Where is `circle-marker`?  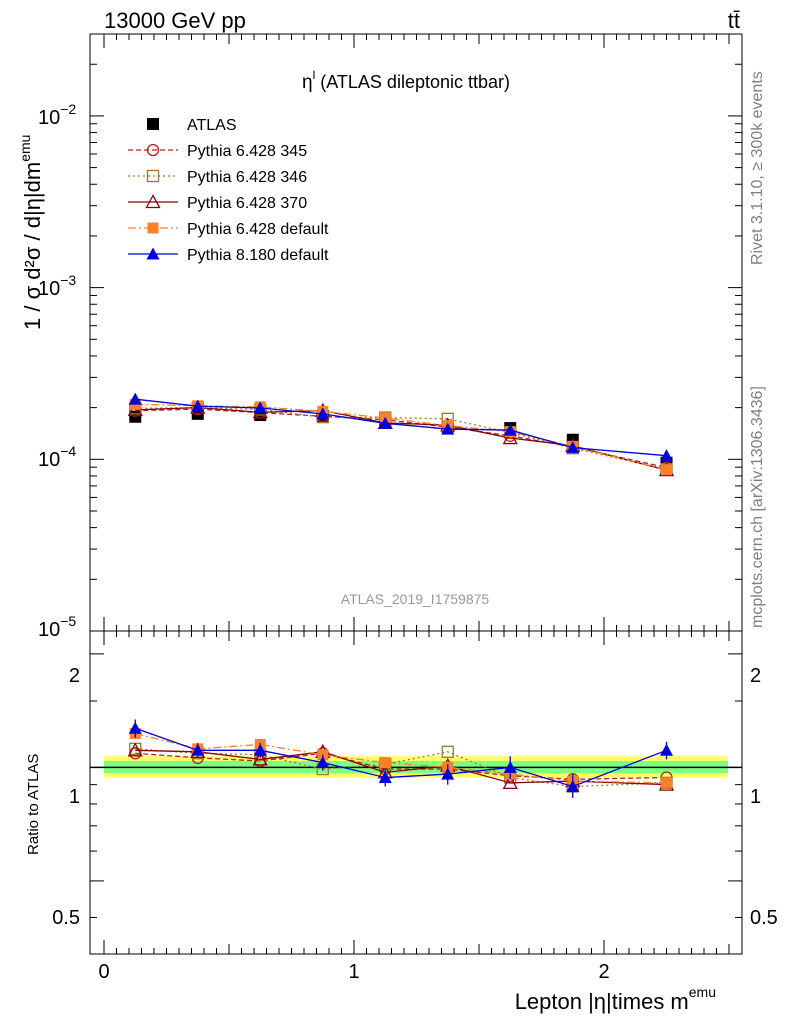
circle-marker is located at coordinates (153, 150).